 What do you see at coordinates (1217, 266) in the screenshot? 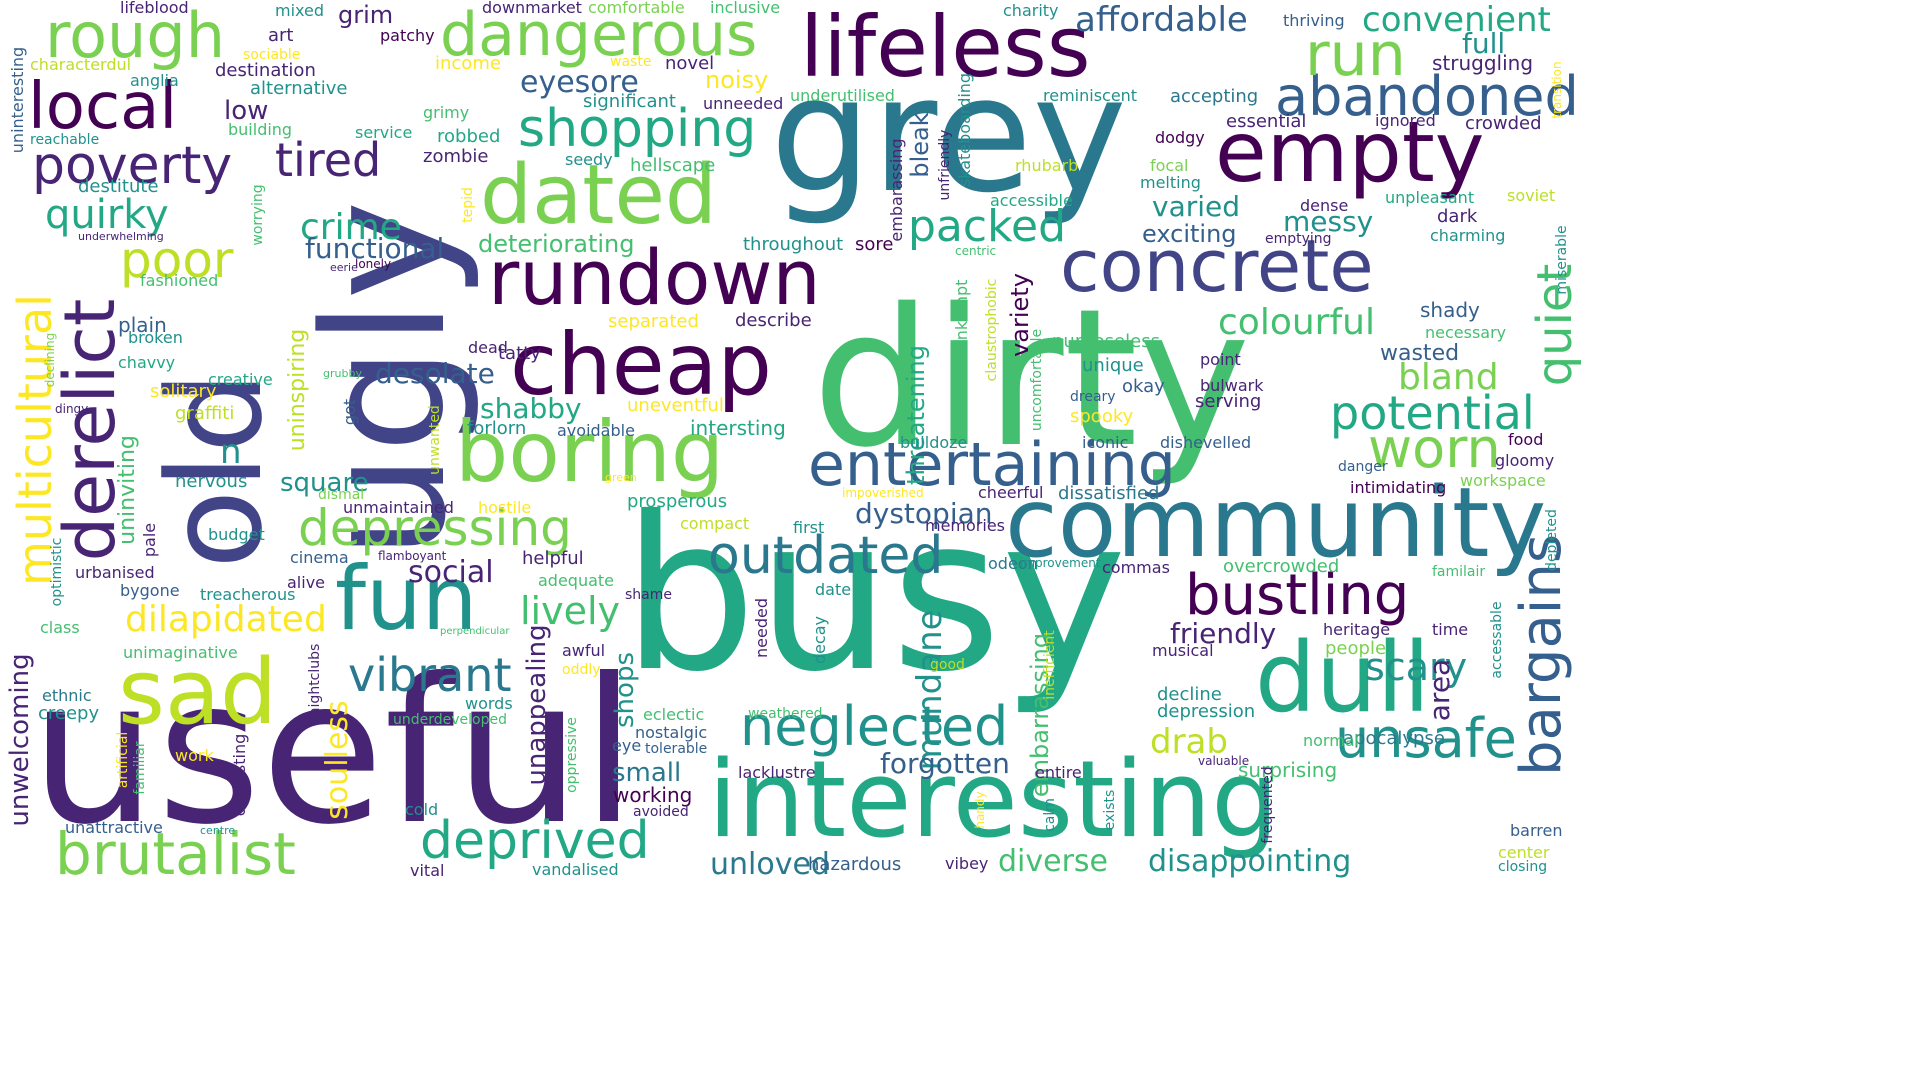
I see `word-concrete: concrete` at bounding box center [1217, 266].